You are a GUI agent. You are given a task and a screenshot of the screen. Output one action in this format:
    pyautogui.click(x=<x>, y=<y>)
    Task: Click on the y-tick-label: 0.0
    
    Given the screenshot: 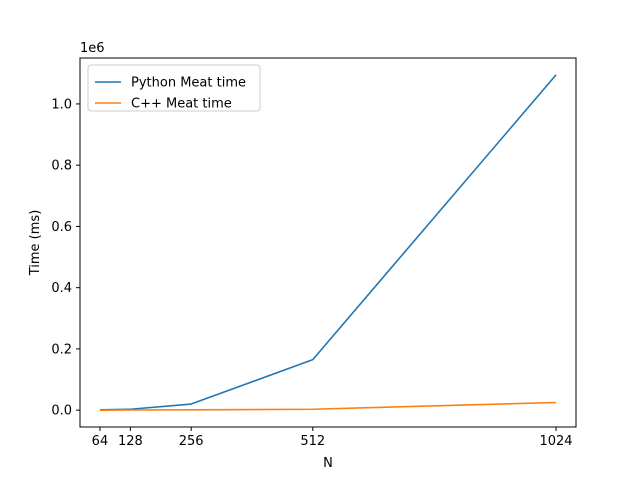 What is the action you would take?
    pyautogui.click(x=61, y=411)
    